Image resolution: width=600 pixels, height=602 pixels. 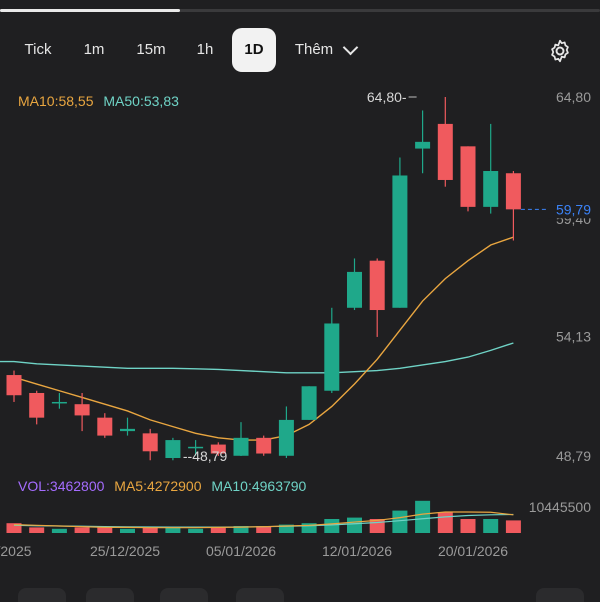 I want to click on status-strip, so click(x=300, y=8).